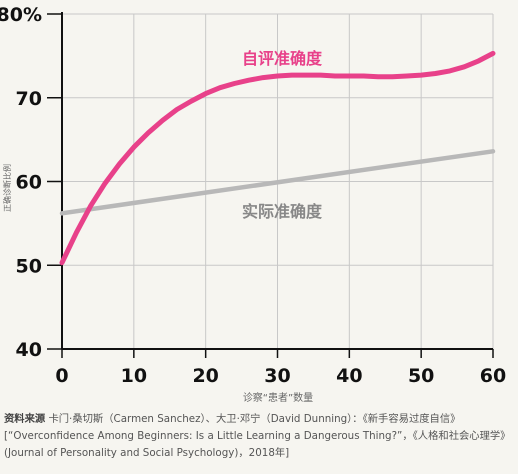 The width and height of the screenshot is (518, 474). I want to click on y-axis-title: 正确诊断比例, so click(7, 188).